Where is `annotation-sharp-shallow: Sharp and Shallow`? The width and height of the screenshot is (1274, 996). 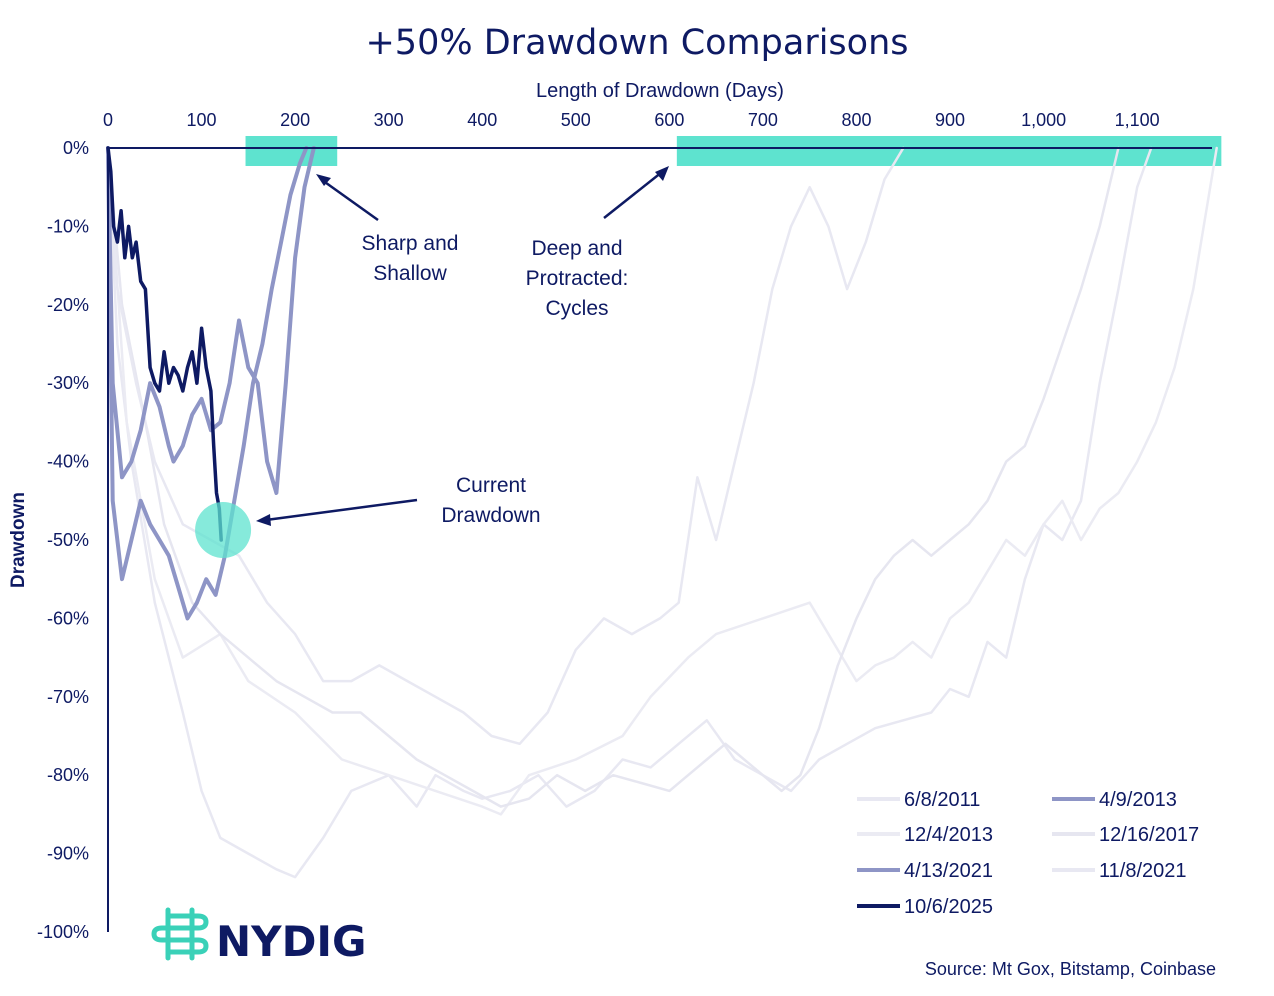 annotation-sharp-shallow: Sharp and Shallow is located at coordinates (387, 229).